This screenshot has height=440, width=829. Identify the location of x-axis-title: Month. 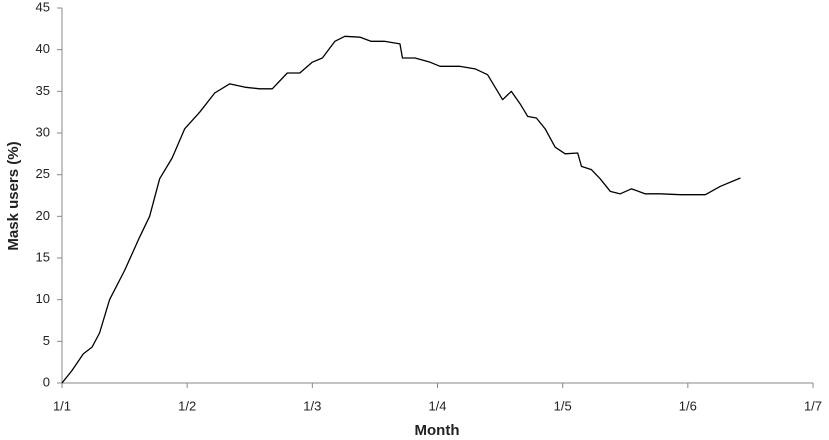
(437, 430).